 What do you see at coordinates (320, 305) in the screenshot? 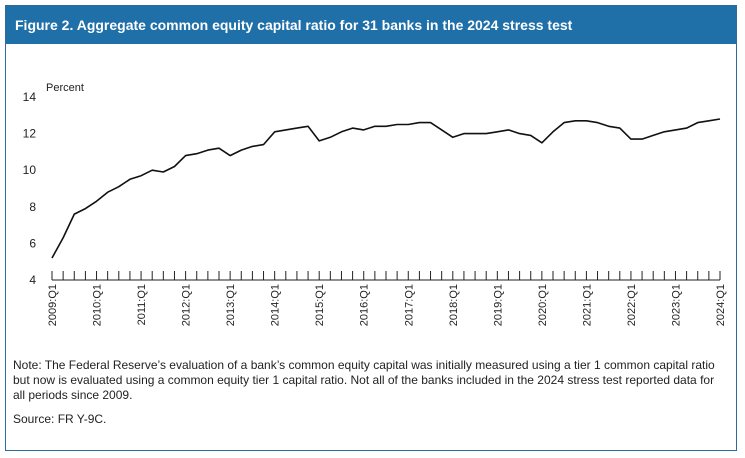
I see `x-tick-label: 2015:Q1` at bounding box center [320, 305].